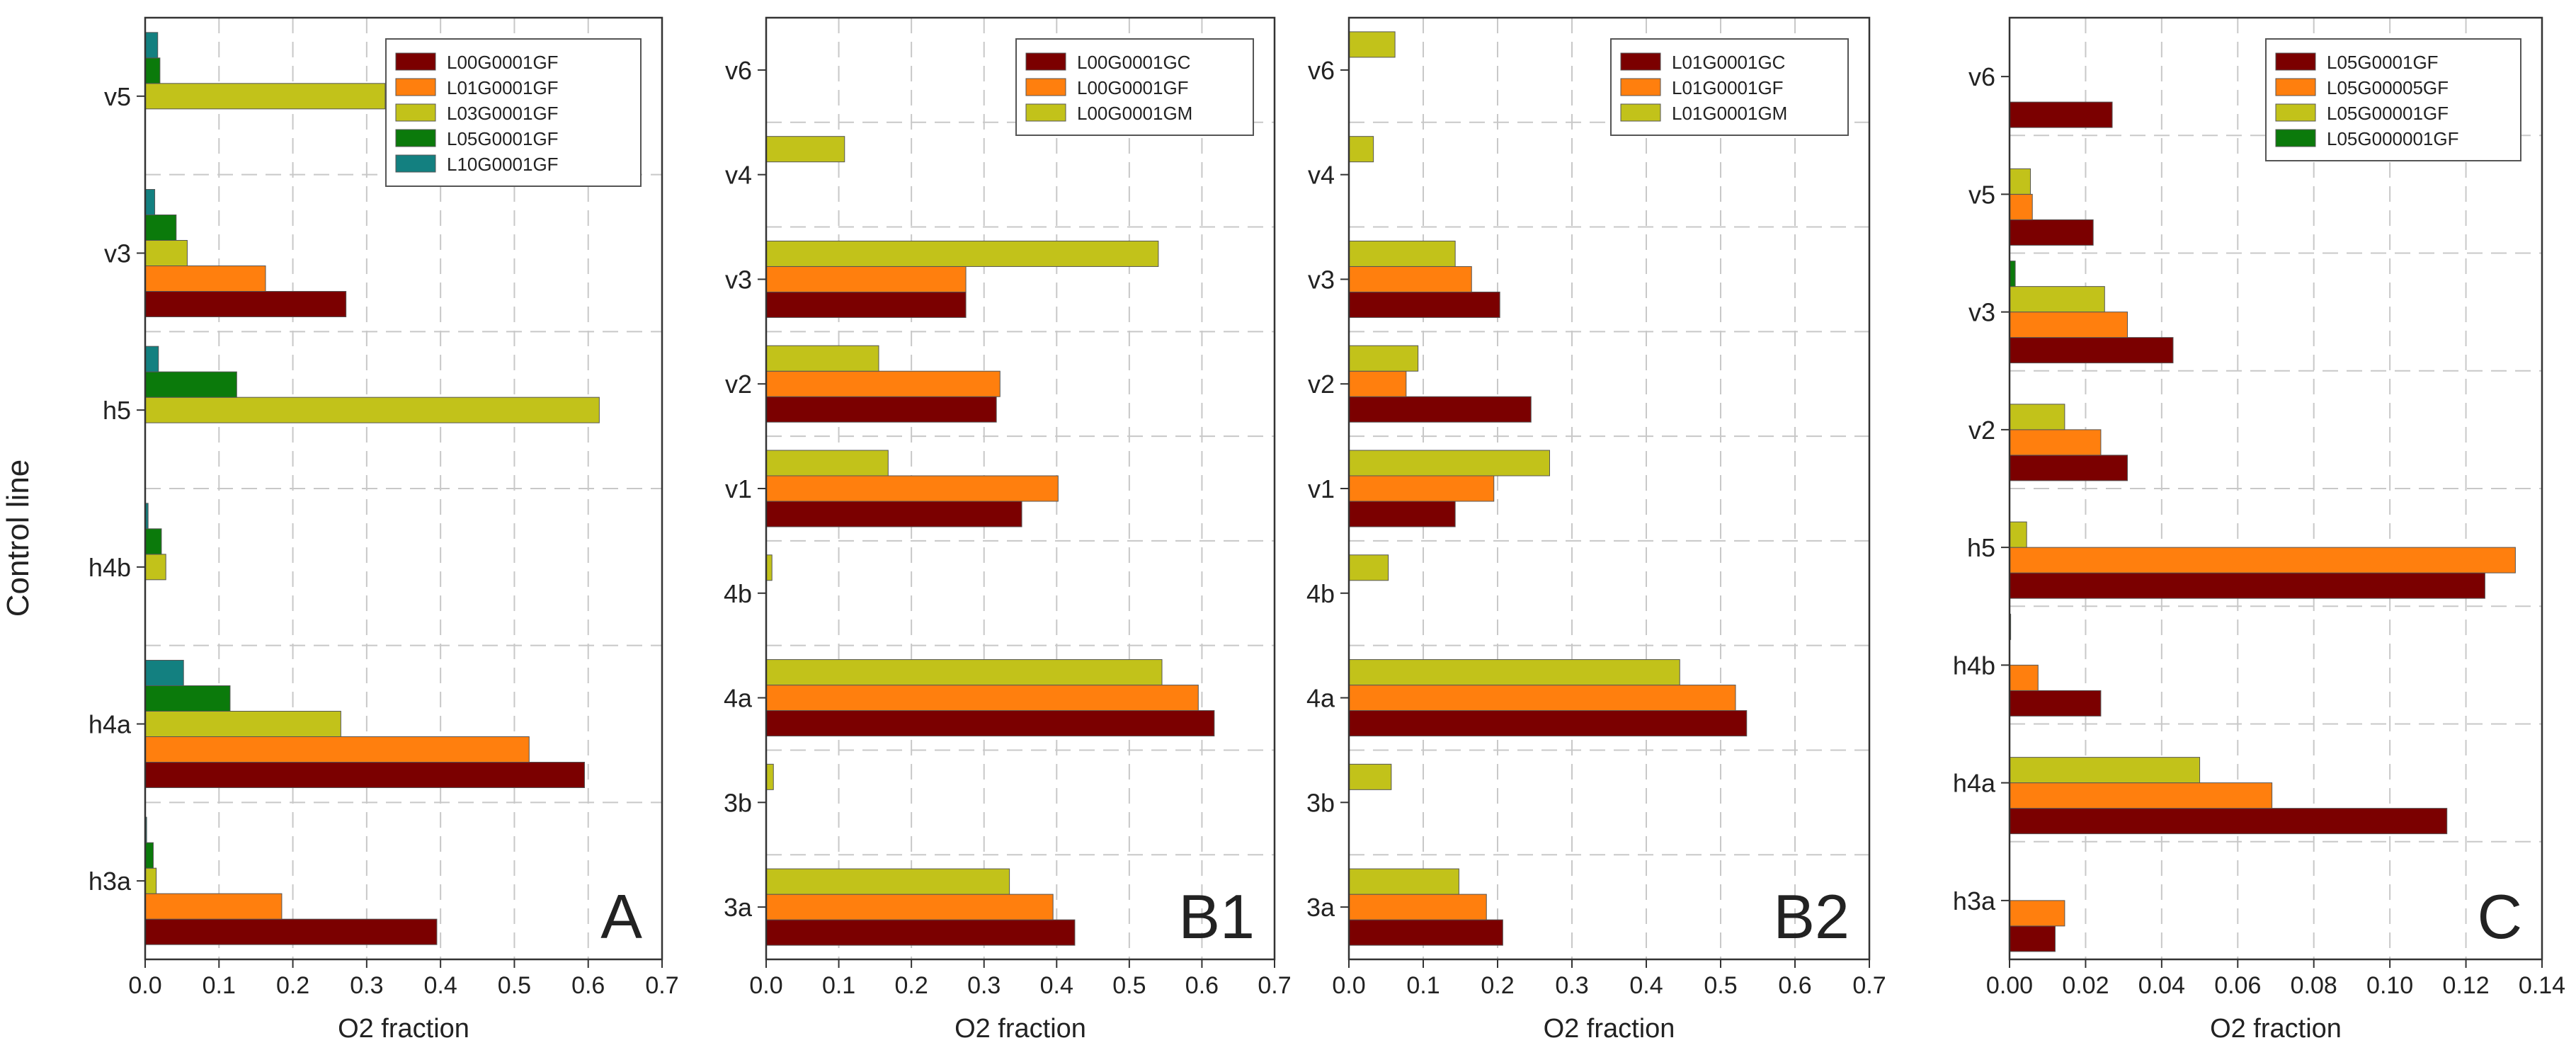  I want to click on bar-l00g0001gf-v3, so click(866, 279).